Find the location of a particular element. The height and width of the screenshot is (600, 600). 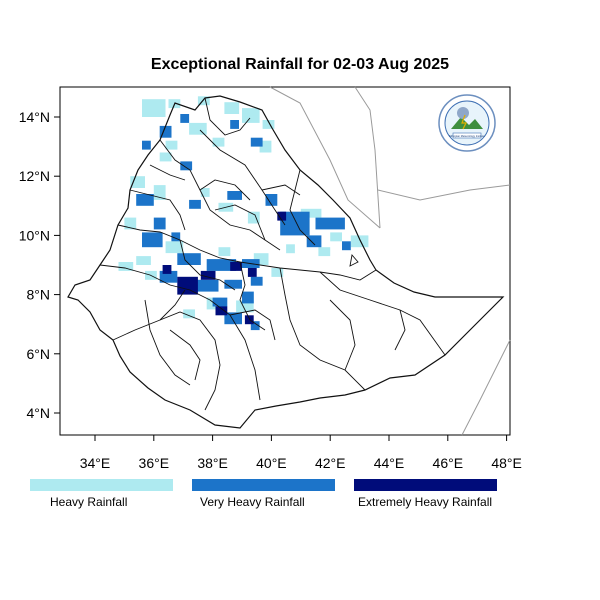

lon-tick-label: 34°E is located at coordinates (95, 463).